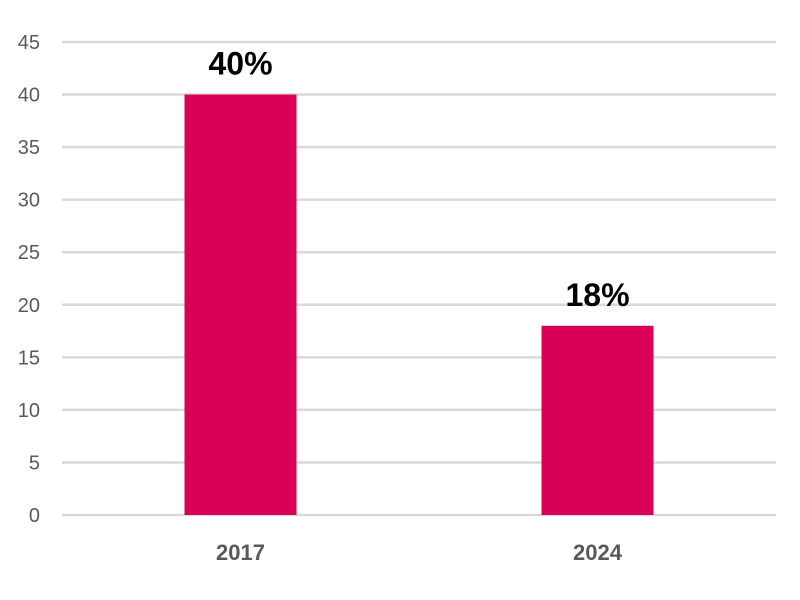 The image size is (800, 600). Describe the element at coordinates (29, 279) in the screenshot. I see `y-axis-tick-labels: 0 5 10 15 20 25 30 35 40 45` at that location.